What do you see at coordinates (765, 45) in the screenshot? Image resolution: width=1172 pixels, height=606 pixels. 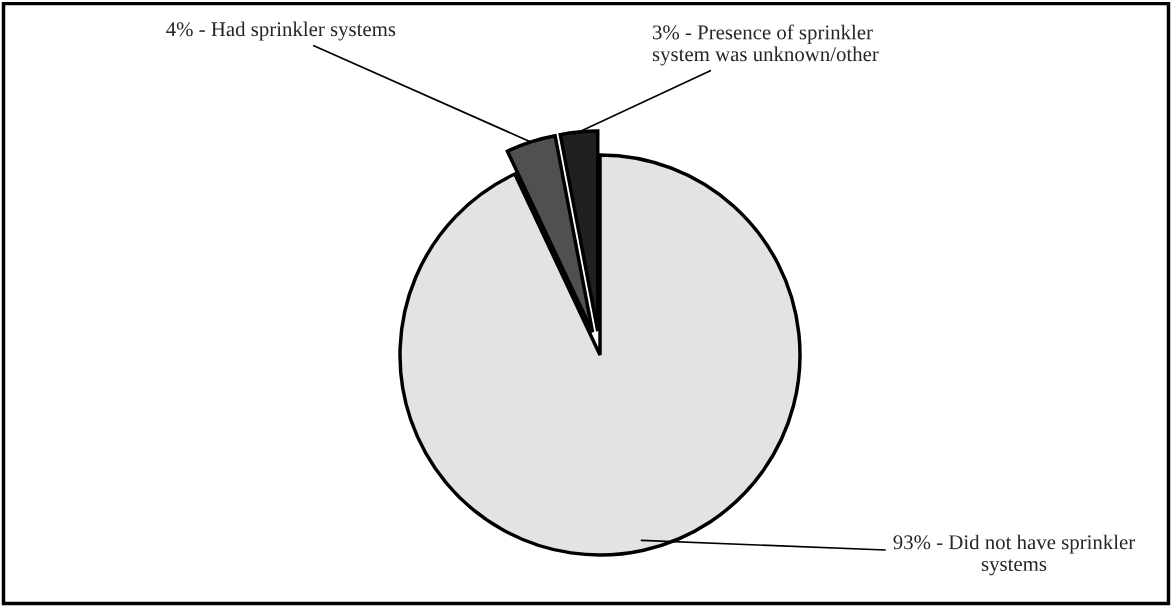 I see `slice-label: 3% - Presence of sprinkler system was unknown/other` at bounding box center [765, 45].